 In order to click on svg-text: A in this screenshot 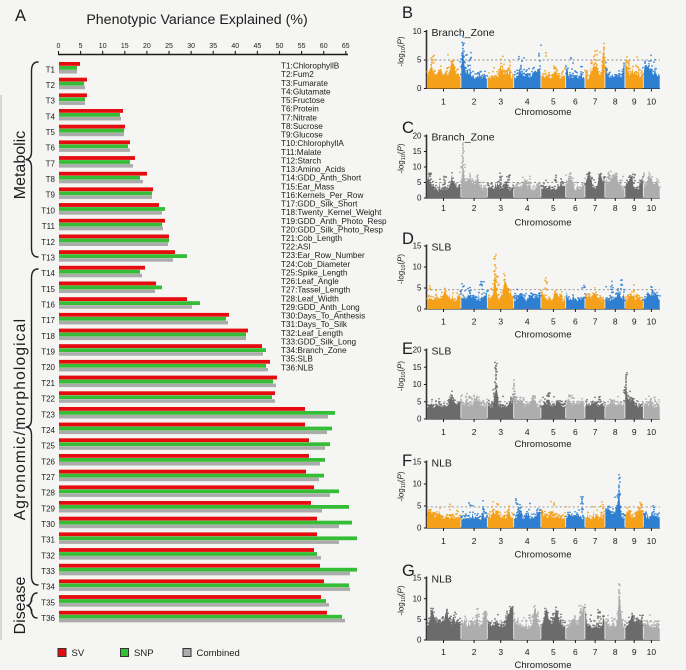, I will do `click(20, 16)`.